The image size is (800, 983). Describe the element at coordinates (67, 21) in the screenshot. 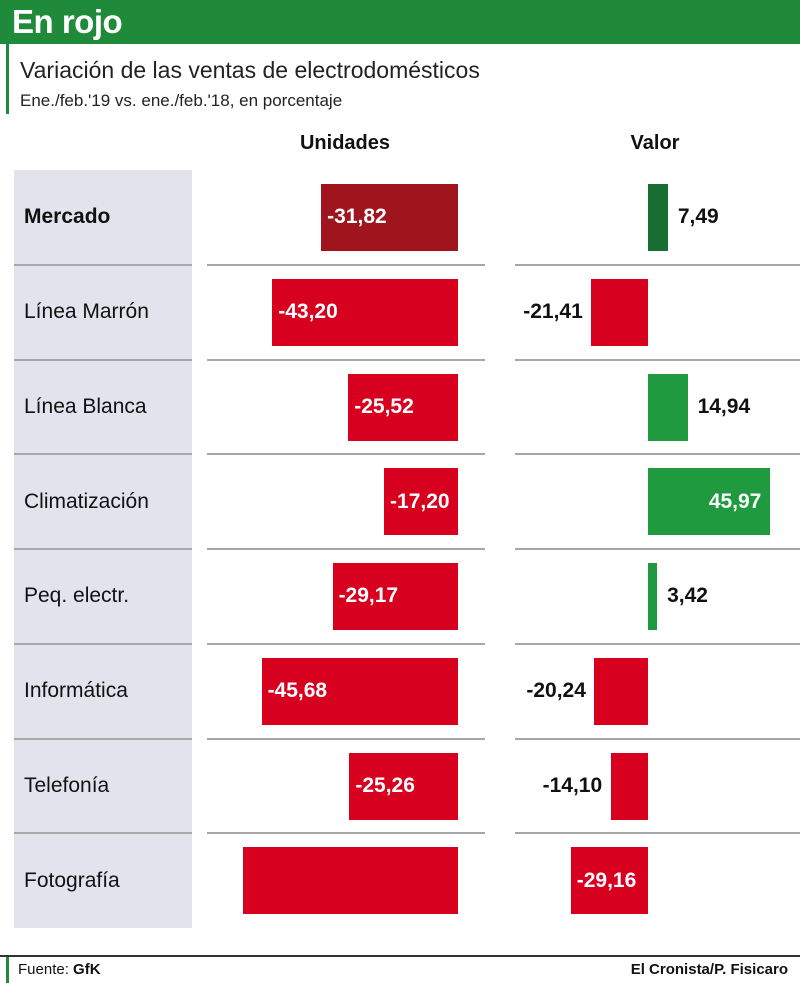

I see `chart-title: En rojo` at that location.